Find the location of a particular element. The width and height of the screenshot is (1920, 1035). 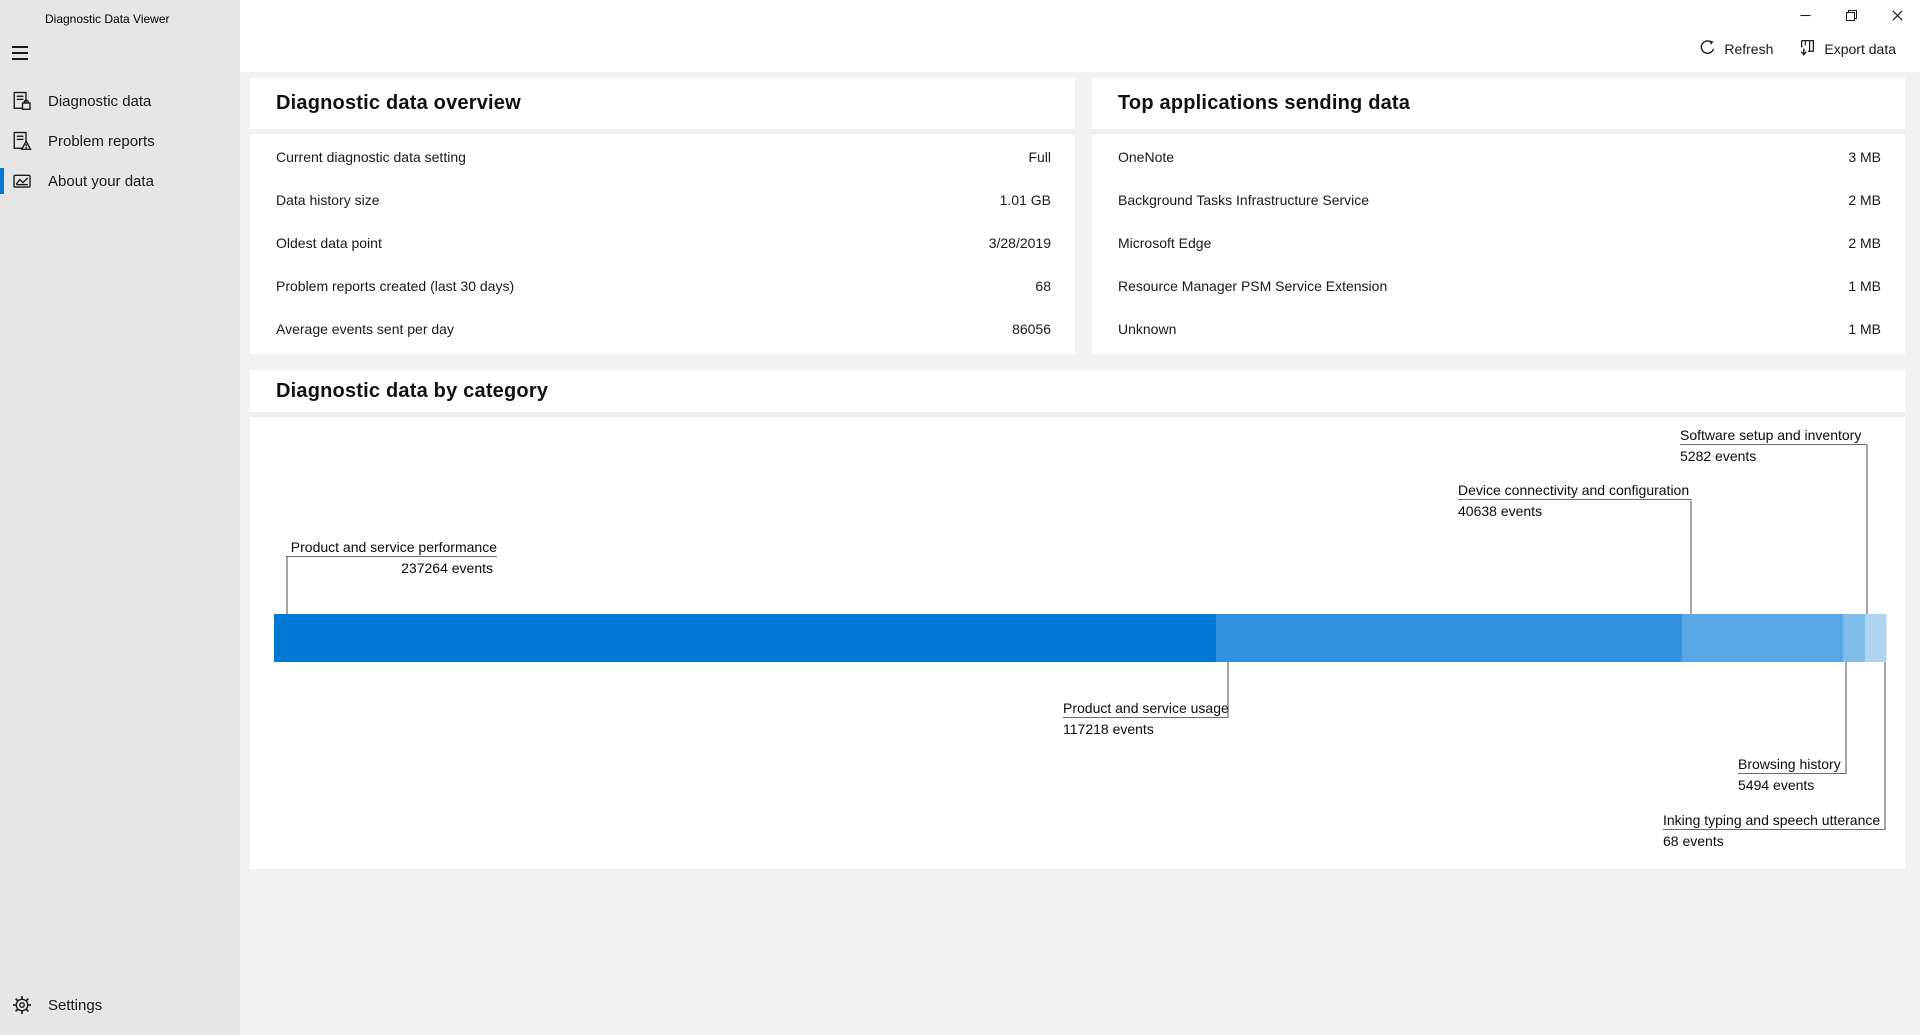

app-name: Background Tasks Infrastructure Service is located at coordinates (1244, 199).